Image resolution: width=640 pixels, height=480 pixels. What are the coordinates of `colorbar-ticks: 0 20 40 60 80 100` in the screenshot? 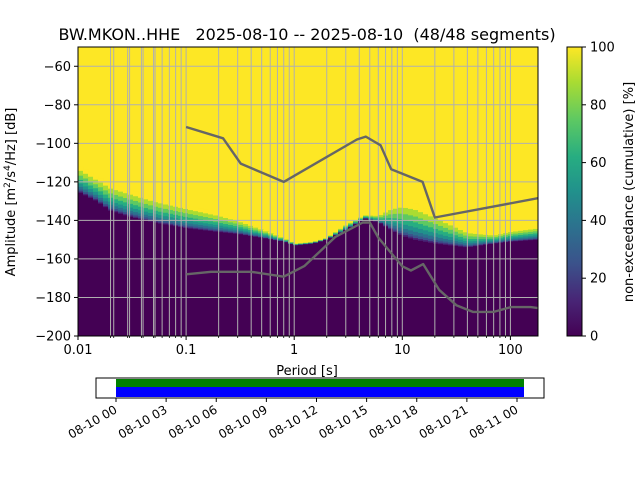 It's located at (598, 193).